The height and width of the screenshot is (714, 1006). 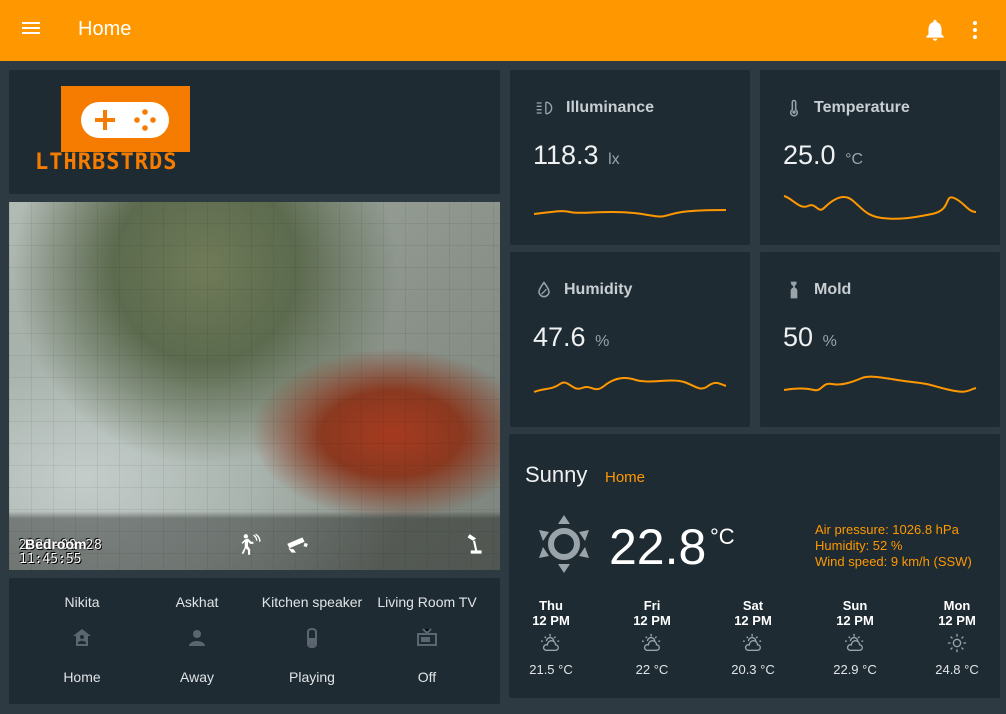 I want to click on bell-icon, so click(x=935, y=30).